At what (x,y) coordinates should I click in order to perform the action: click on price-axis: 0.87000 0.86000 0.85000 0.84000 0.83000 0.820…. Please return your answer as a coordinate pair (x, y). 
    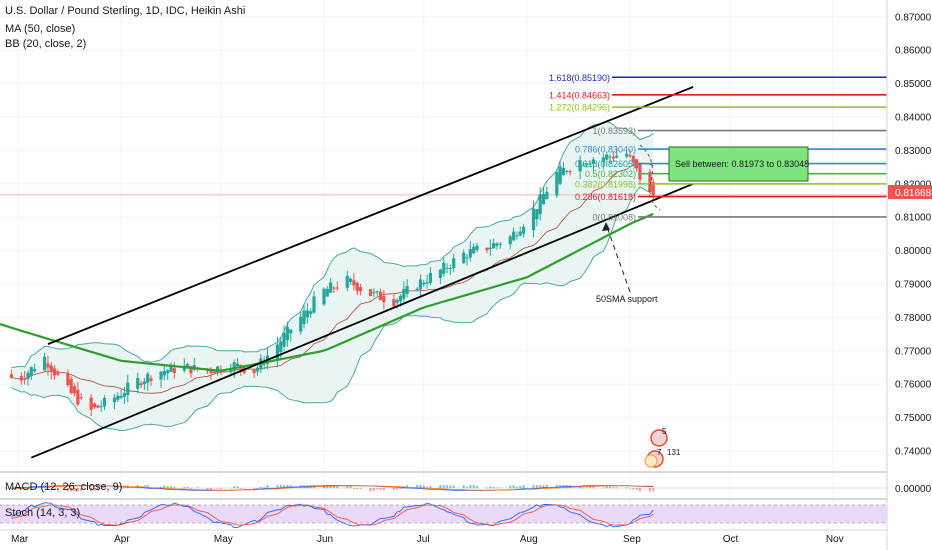
    Looking at the image, I should click on (909, 275).